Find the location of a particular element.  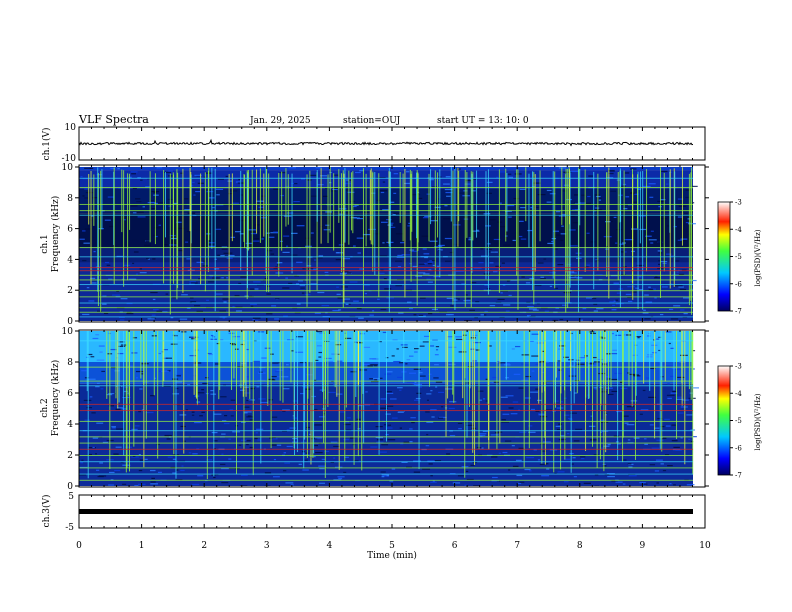

xtick-label: 6 is located at coordinates (455, 546).